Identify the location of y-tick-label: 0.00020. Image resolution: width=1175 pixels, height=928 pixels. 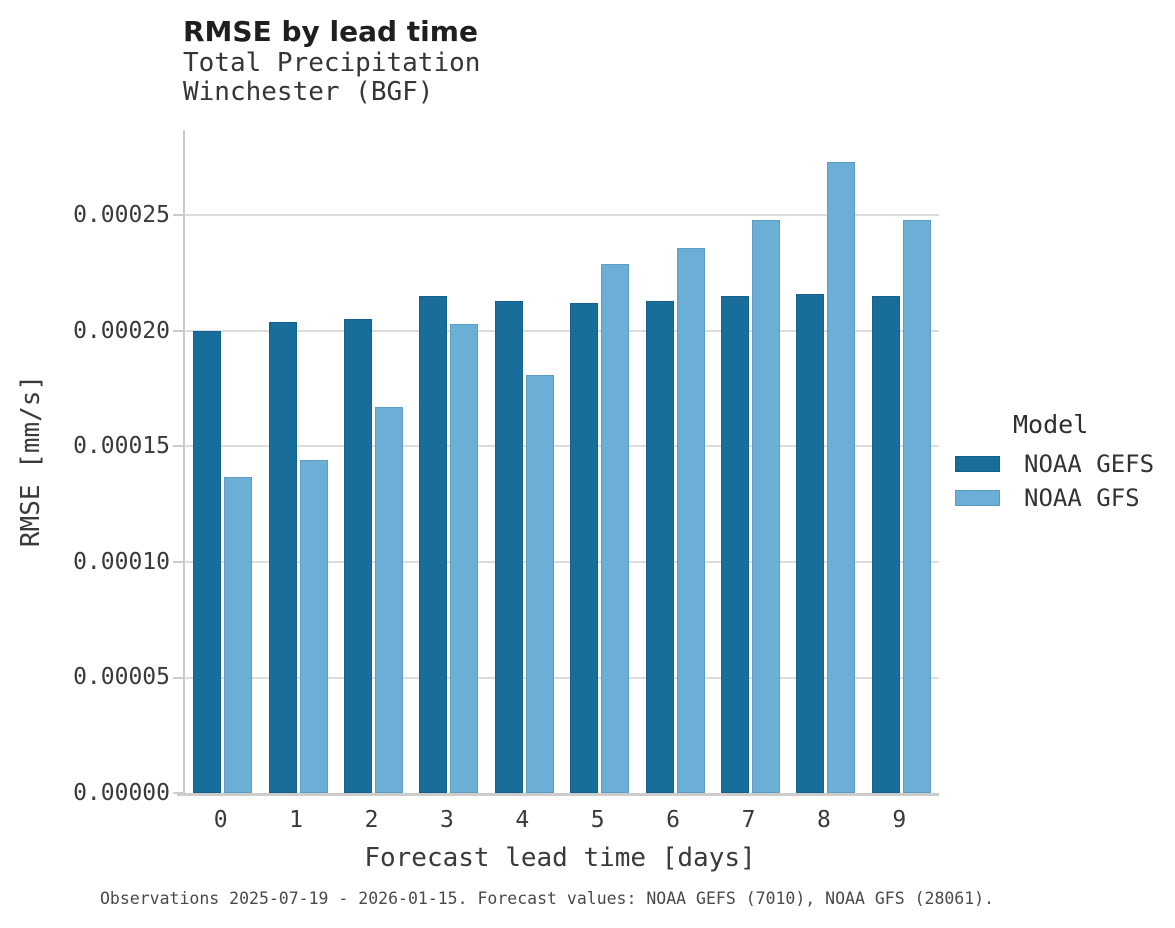
(121, 330).